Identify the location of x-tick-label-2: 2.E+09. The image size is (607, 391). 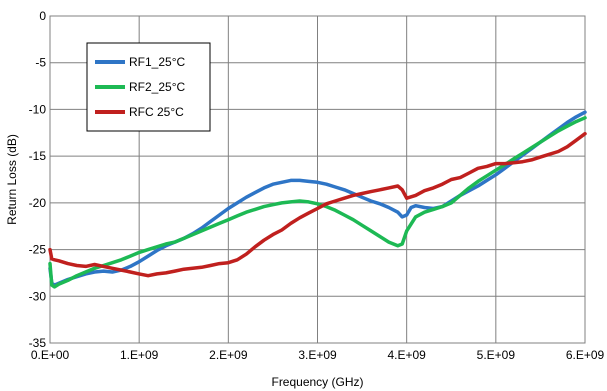
(228, 355).